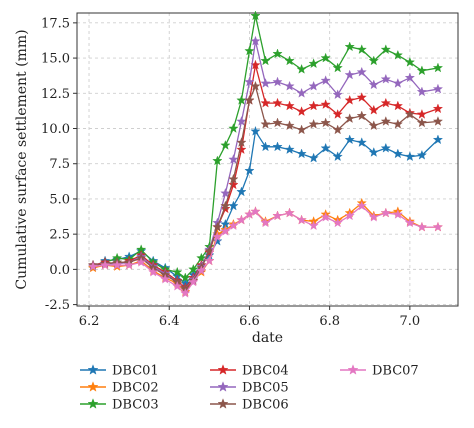 The height and width of the screenshot is (428, 474). What do you see at coordinates (59, 199) in the screenshot?
I see `y-tick-label: 5.0` at bounding box center [59, 199].